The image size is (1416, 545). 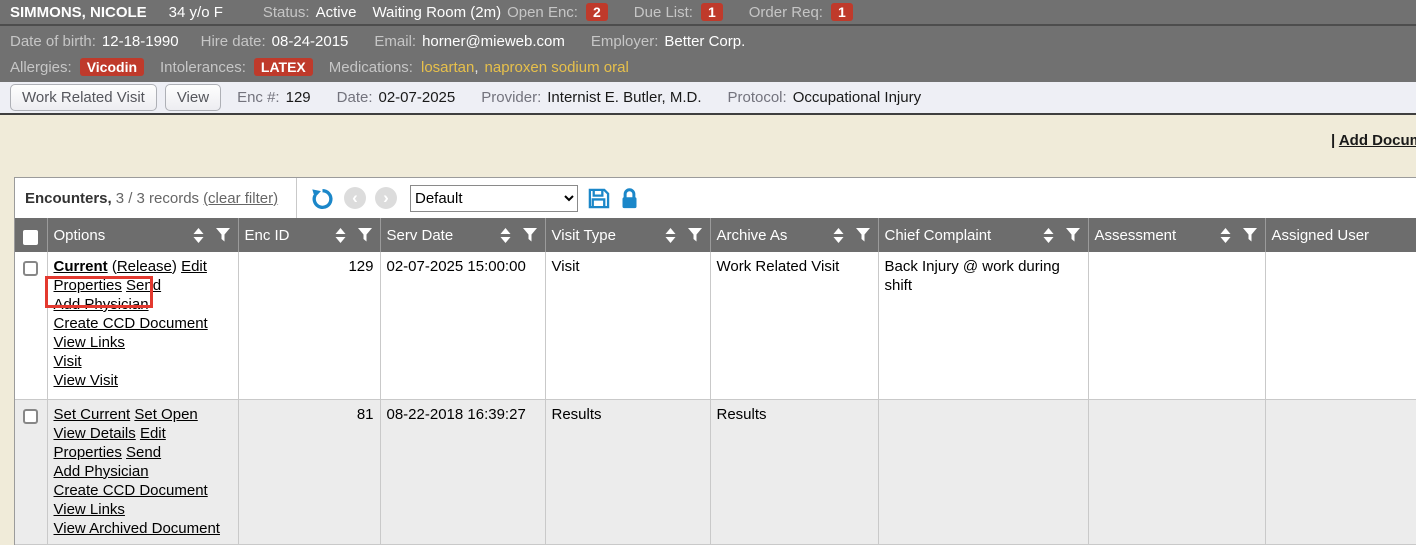 I want to click on panel-controls: ‹ › Default, so click(x=468, y=198).